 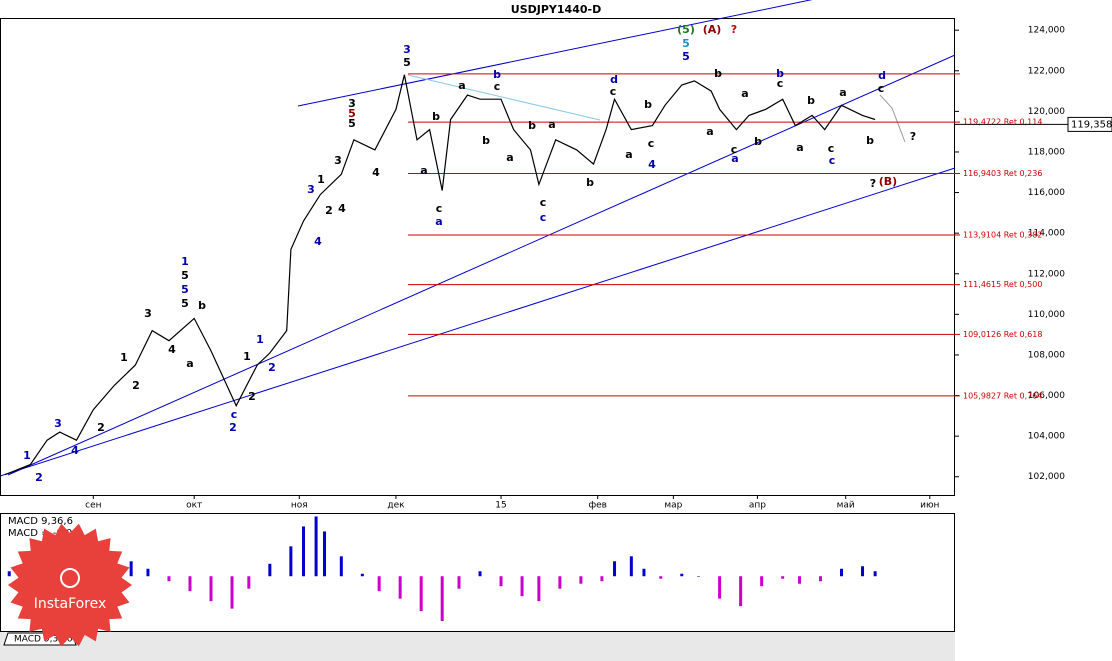 I want to click on macd-title: MACD 9,36,6, so click(x=40, y=521).